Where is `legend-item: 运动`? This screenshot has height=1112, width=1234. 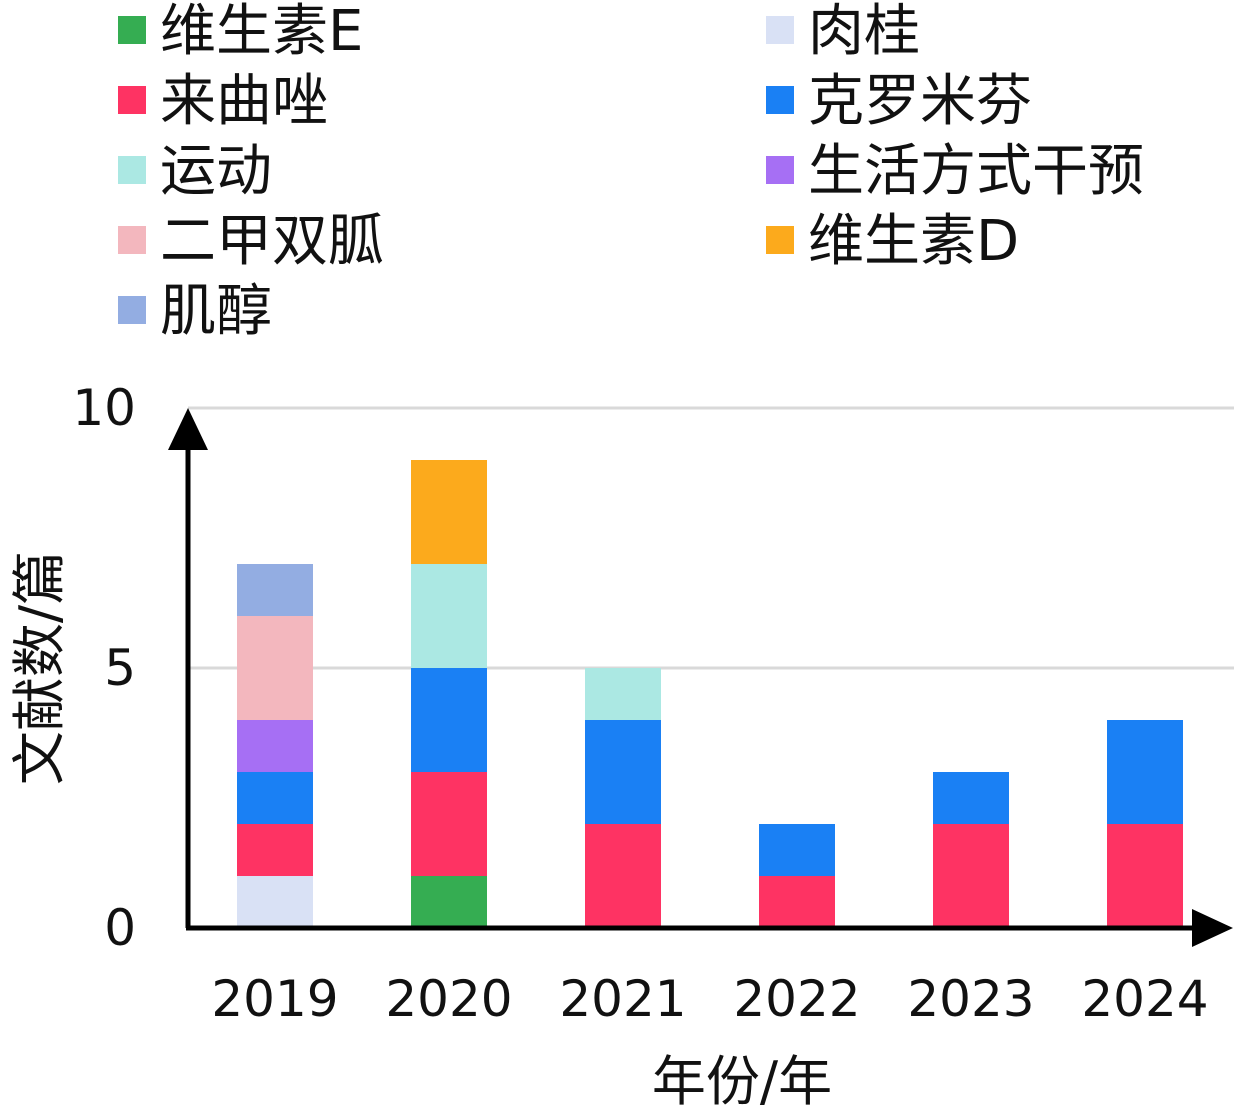
legend-item: 运动 is located at coordinates (195, 171).